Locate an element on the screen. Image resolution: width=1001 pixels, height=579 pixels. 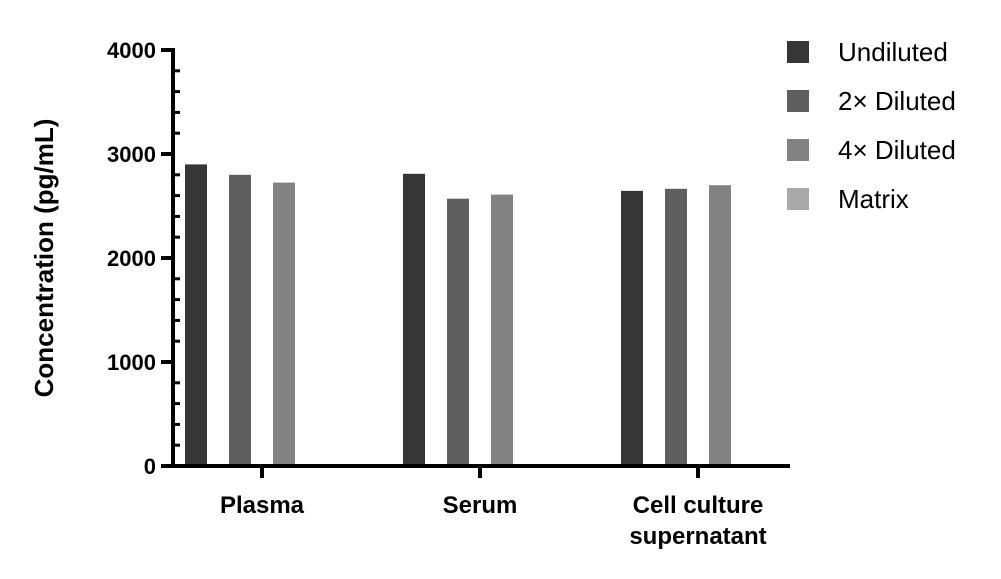
legend-label: Undiluted is located at coordinates (893, 52).